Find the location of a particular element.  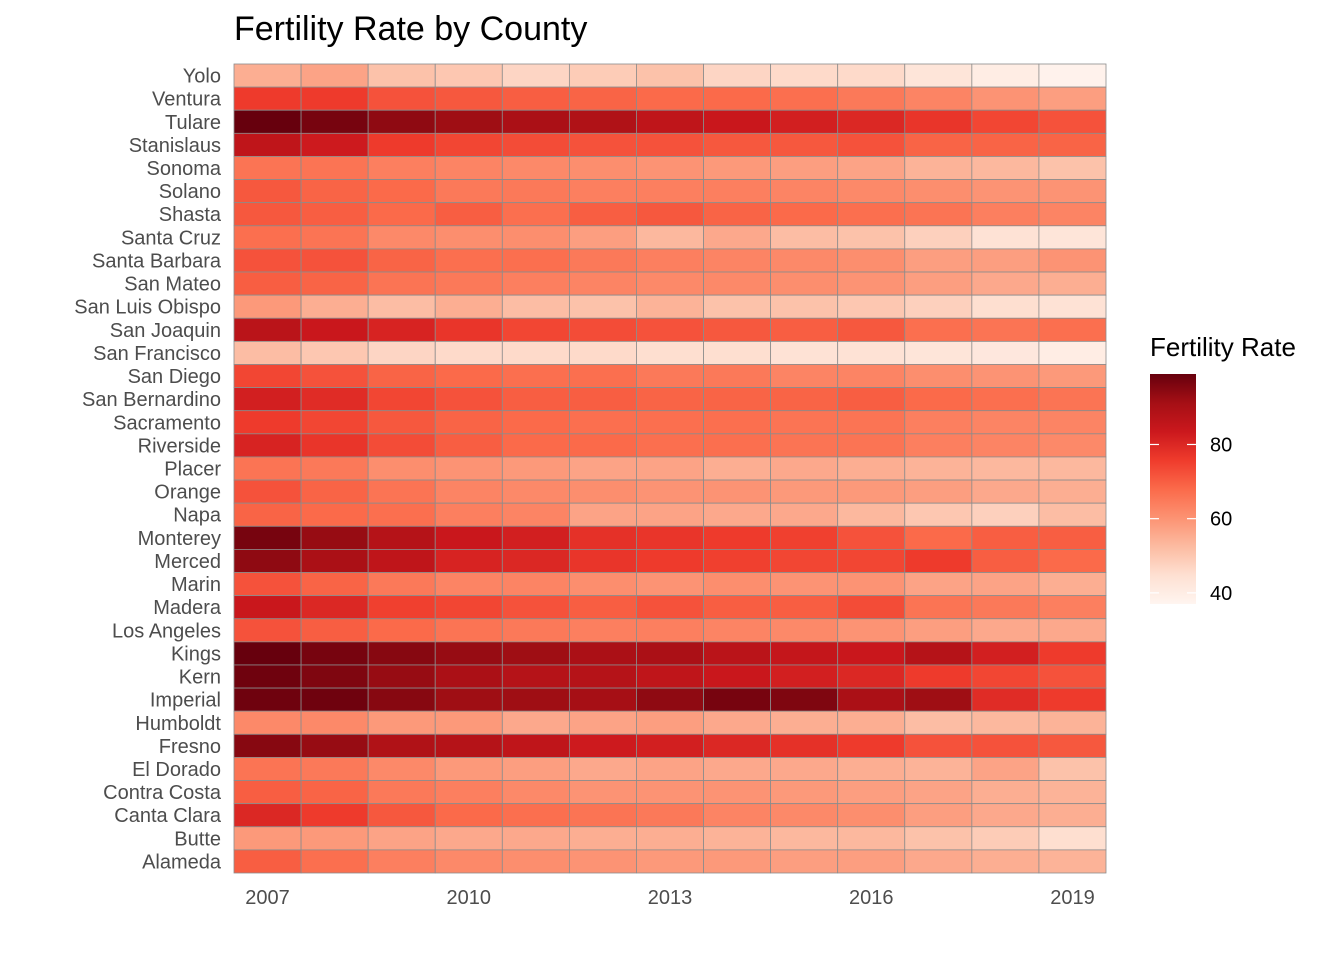

county-label: Madera is located at coordinates (187, 608).